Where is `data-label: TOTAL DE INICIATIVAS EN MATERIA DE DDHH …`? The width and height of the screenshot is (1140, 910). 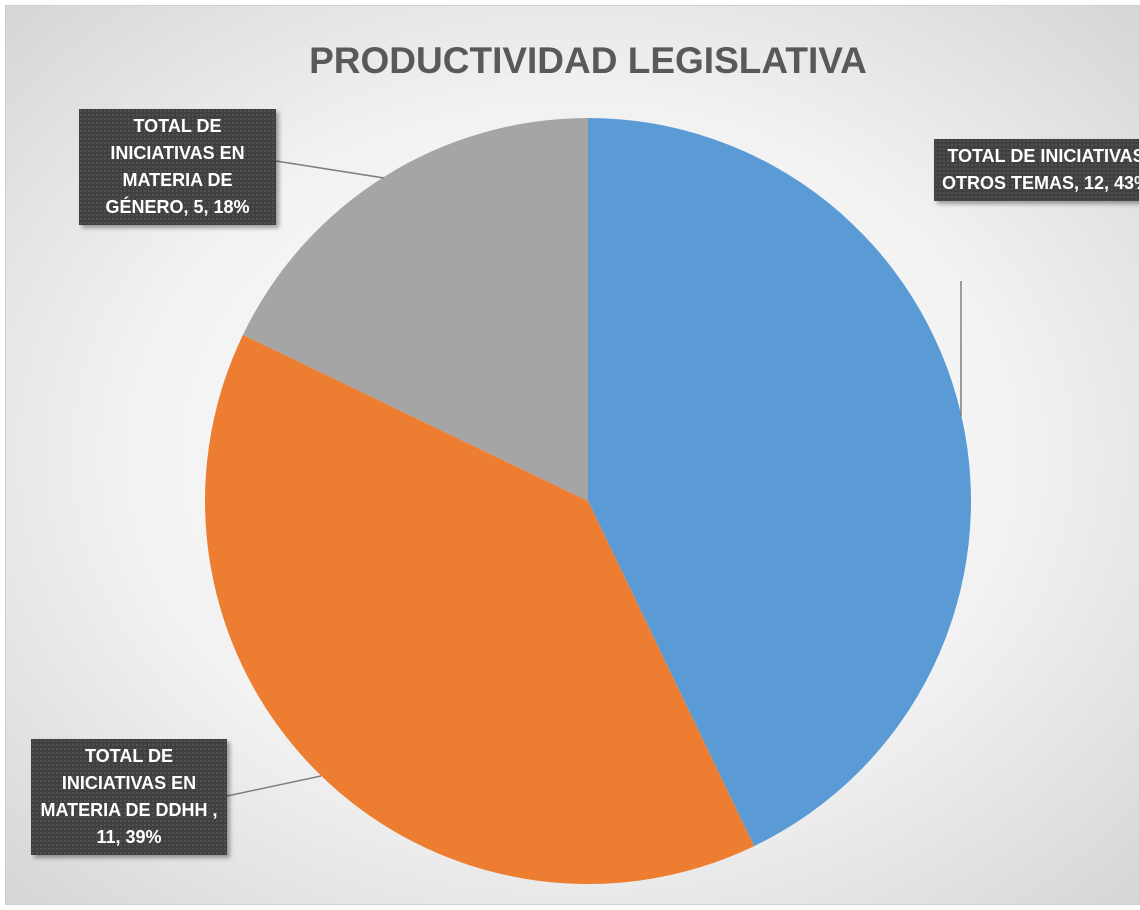 data-label: TOTAL DE INICIATIVAS EN MATERIA DE DDHH … is located at coordinates (129, 797).